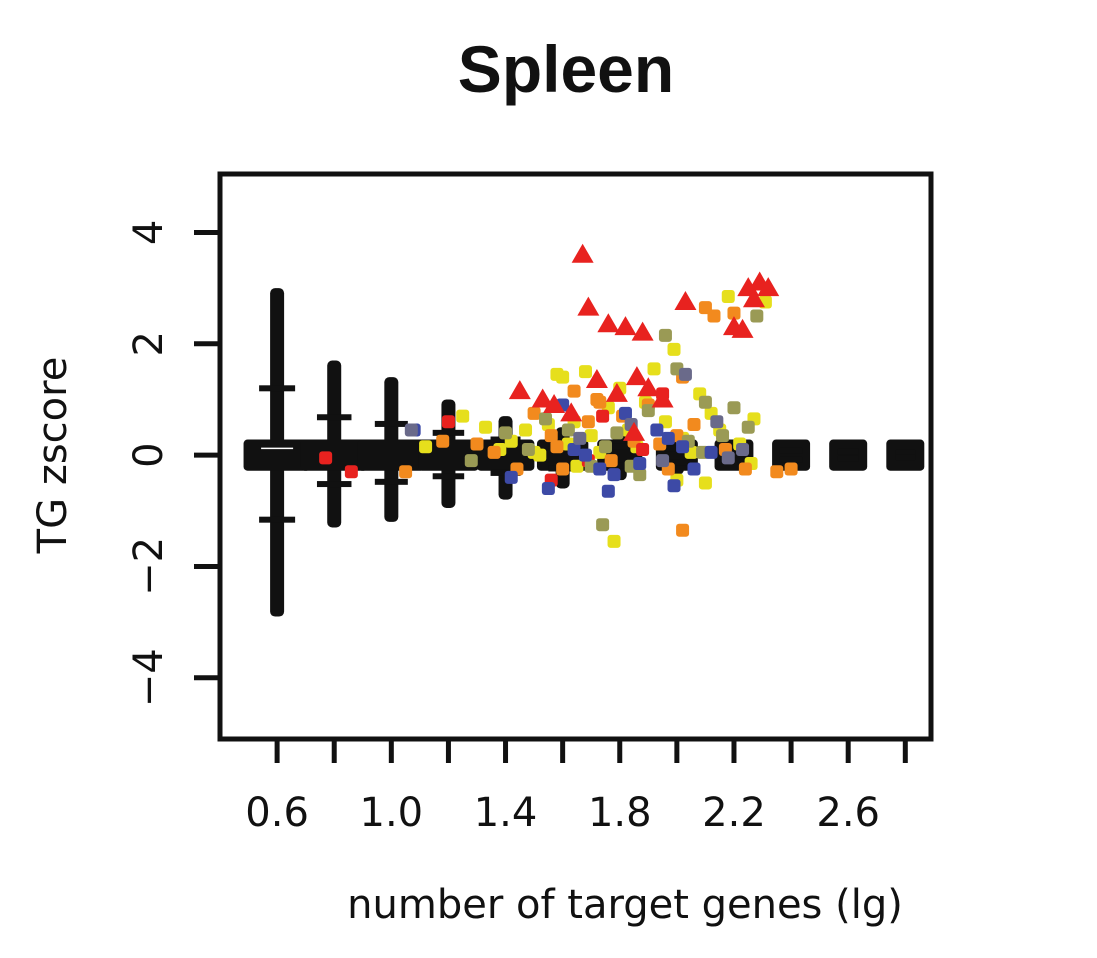  Describe the element at coordinates (576, 788) in the screenshot. I see `x-axis: 0.6 1.0 1.4 1.8 2.2 2.6` at that location.